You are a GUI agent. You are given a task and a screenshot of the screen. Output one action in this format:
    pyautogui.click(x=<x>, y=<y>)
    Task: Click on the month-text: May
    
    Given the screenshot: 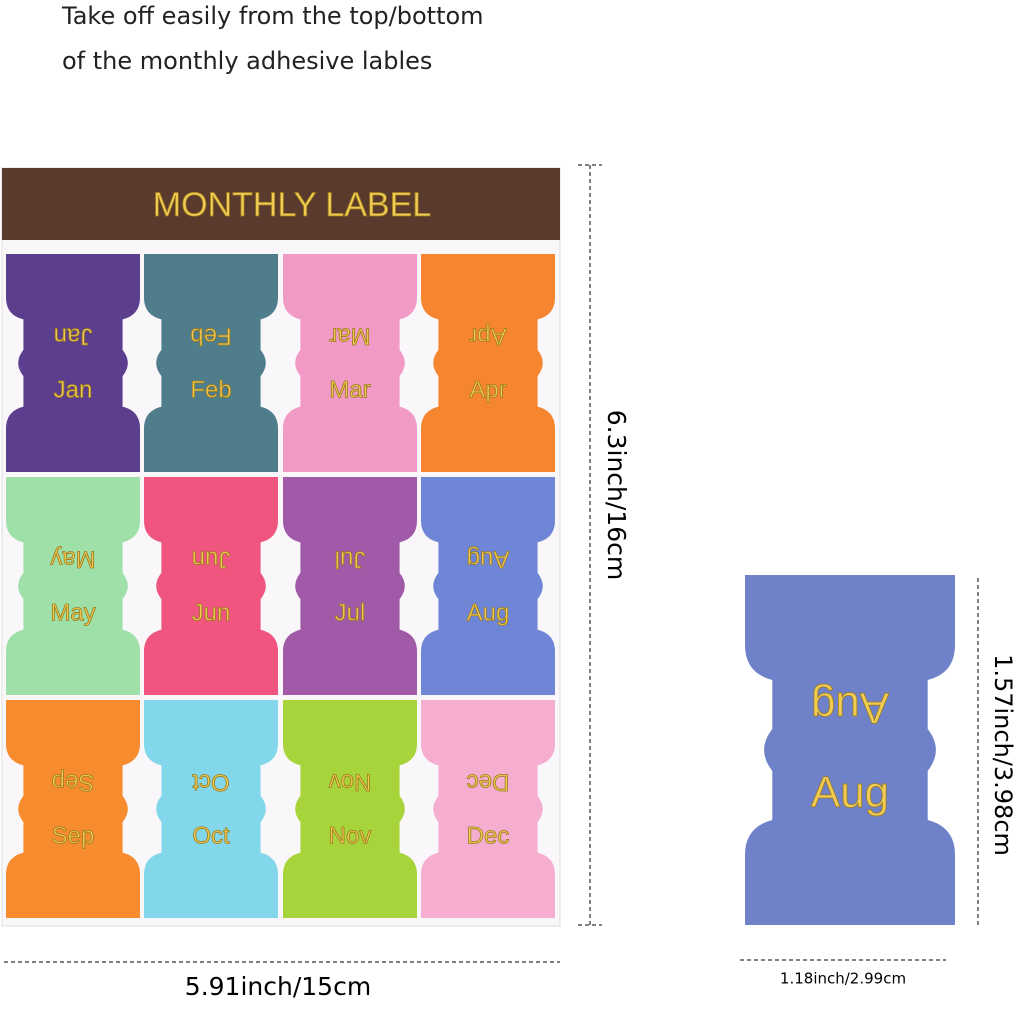 What is the action you would take?
    pyautogui.click(x=72, y=613)
    